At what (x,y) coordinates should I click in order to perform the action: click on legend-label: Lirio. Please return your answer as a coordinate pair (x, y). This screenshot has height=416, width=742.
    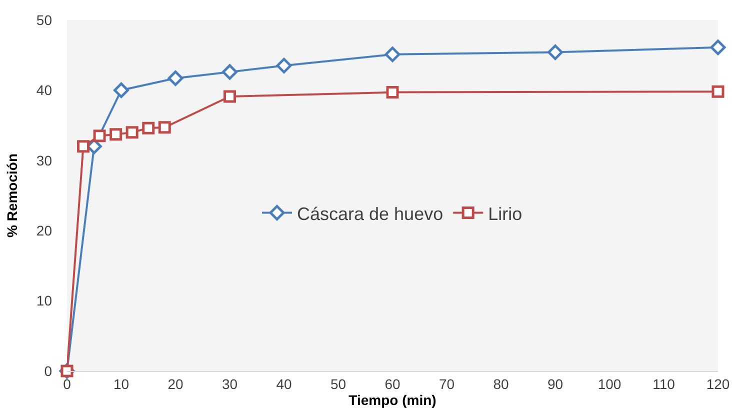
    Looking at the image, I should click on (505, 214).